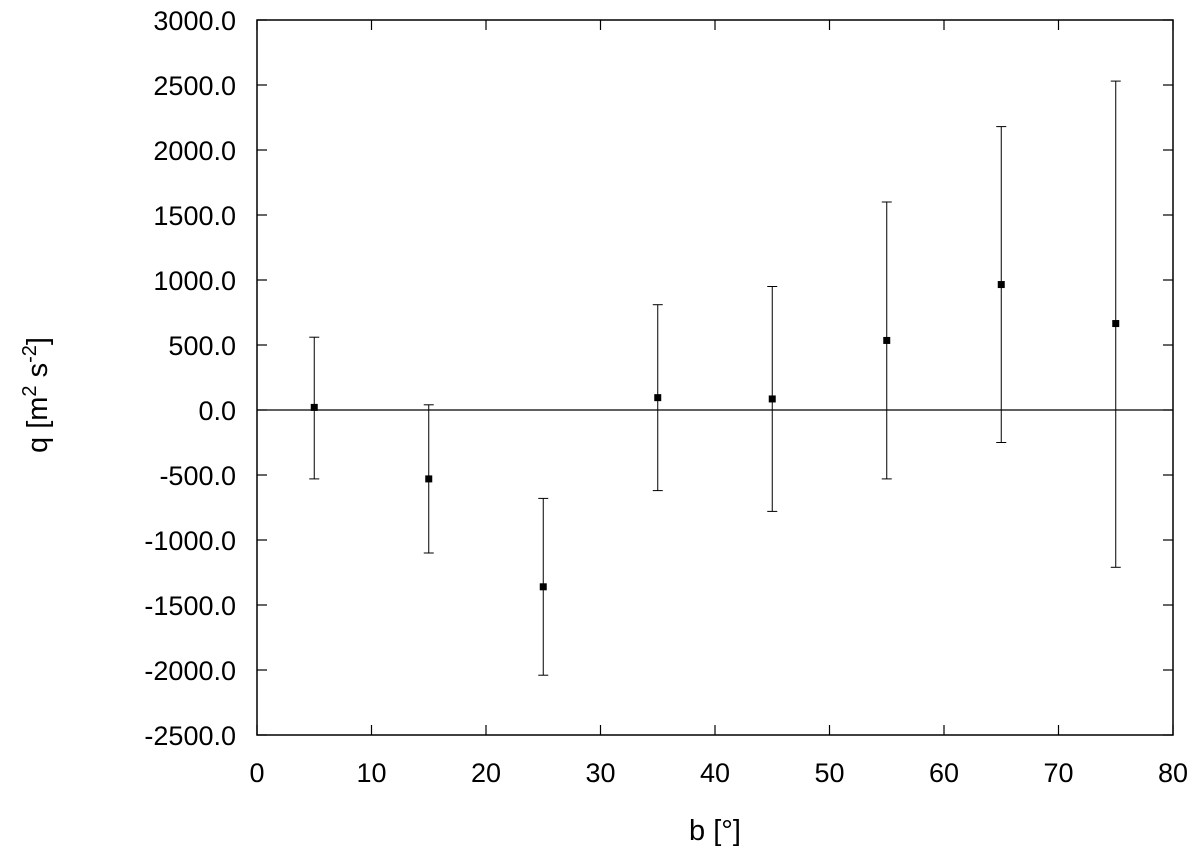 The width and height of the screenshot is (1200, 854). Describe the element at coordinates (1173, 773) in the screenshot. I see `x-tick-label-80: 80` at that location.